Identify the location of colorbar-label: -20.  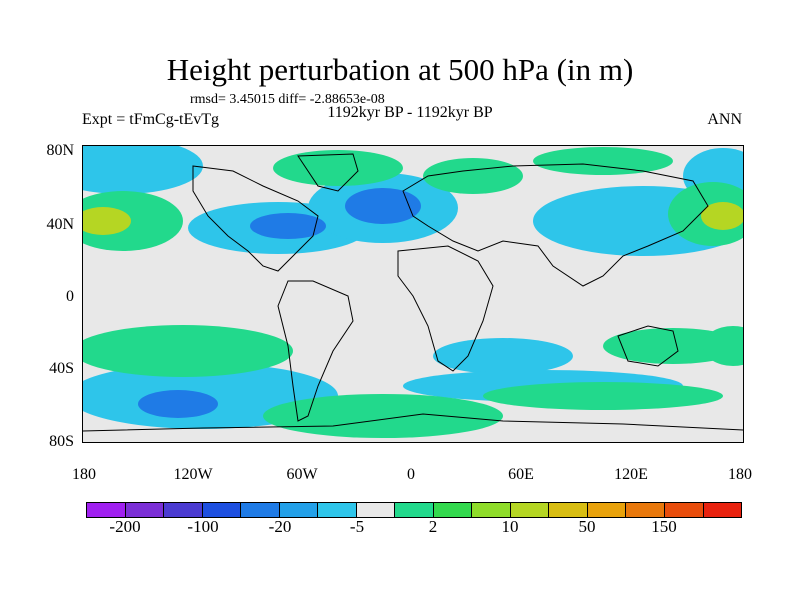
(280, 526).